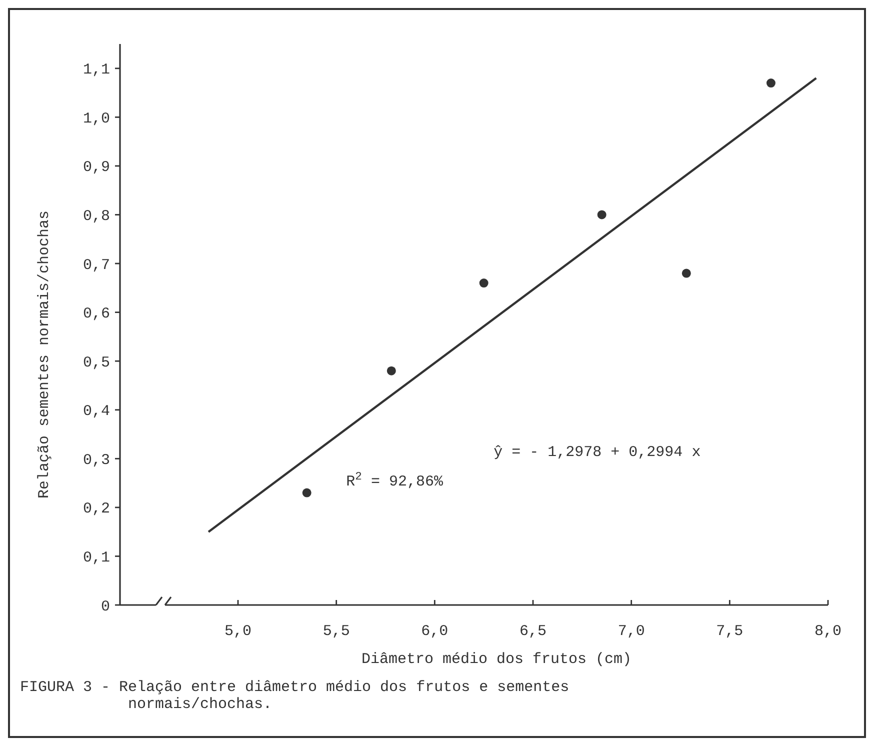  Describe the element at coordinates (96, 70) in the screenshot. I see `y-tick-label: 1,1` at that location.